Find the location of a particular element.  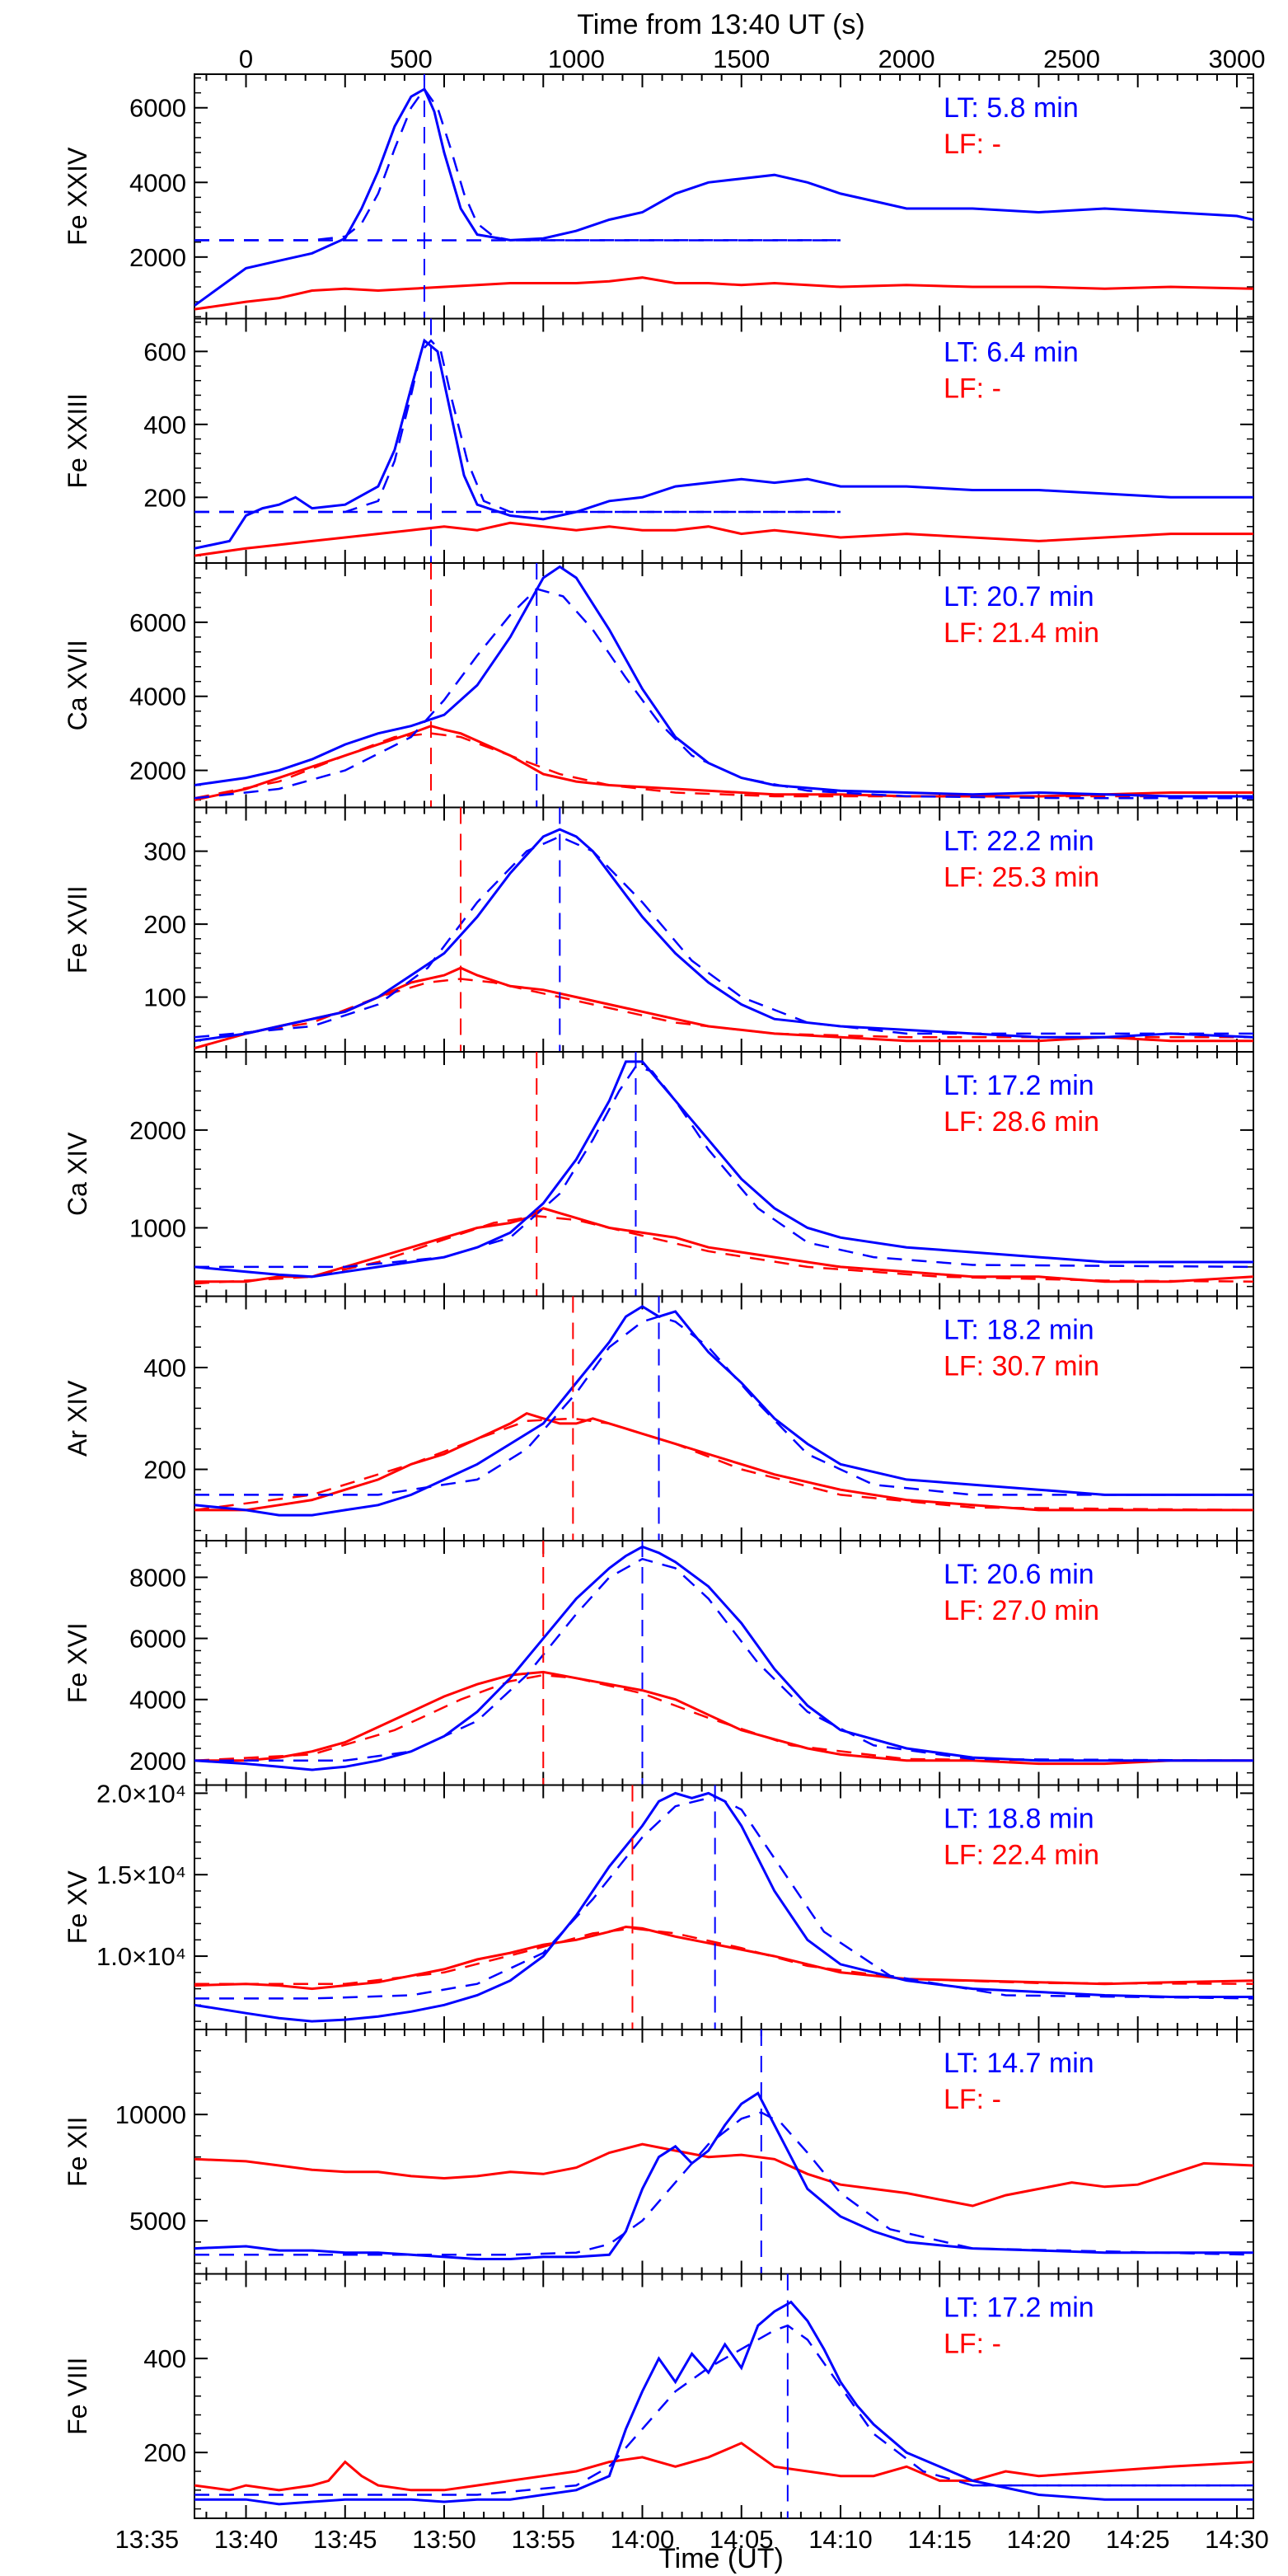

lf-label: LF: 21.4 min is located at coordinates (1021, 633).